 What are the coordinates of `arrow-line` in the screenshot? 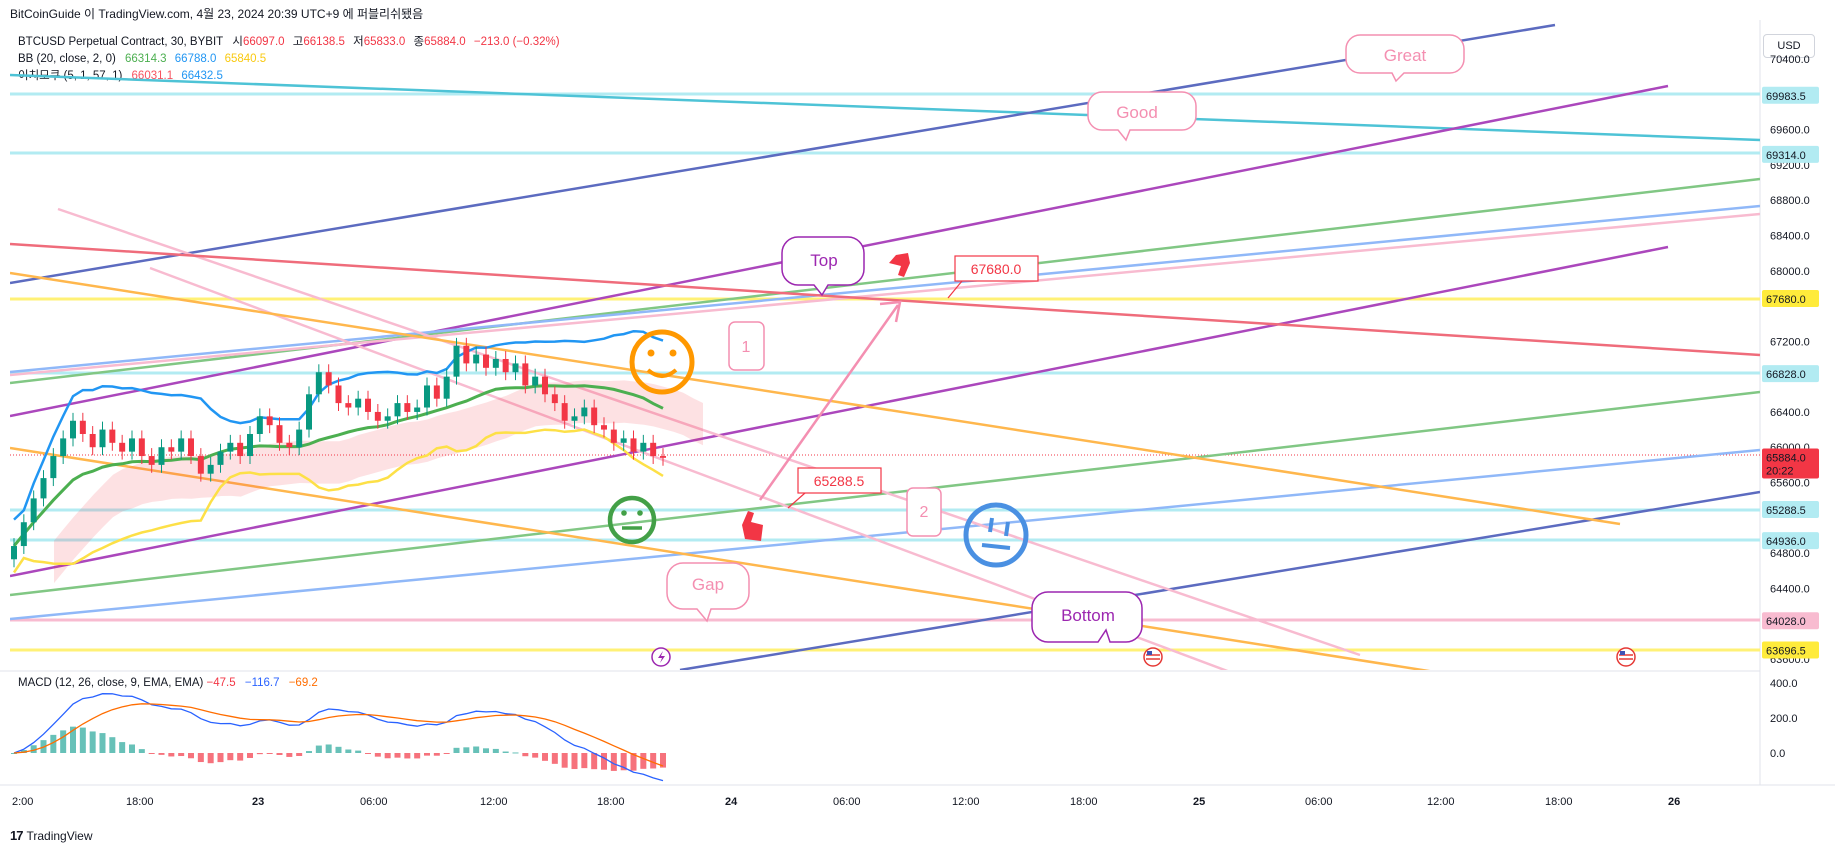 It's located at (829, 402).